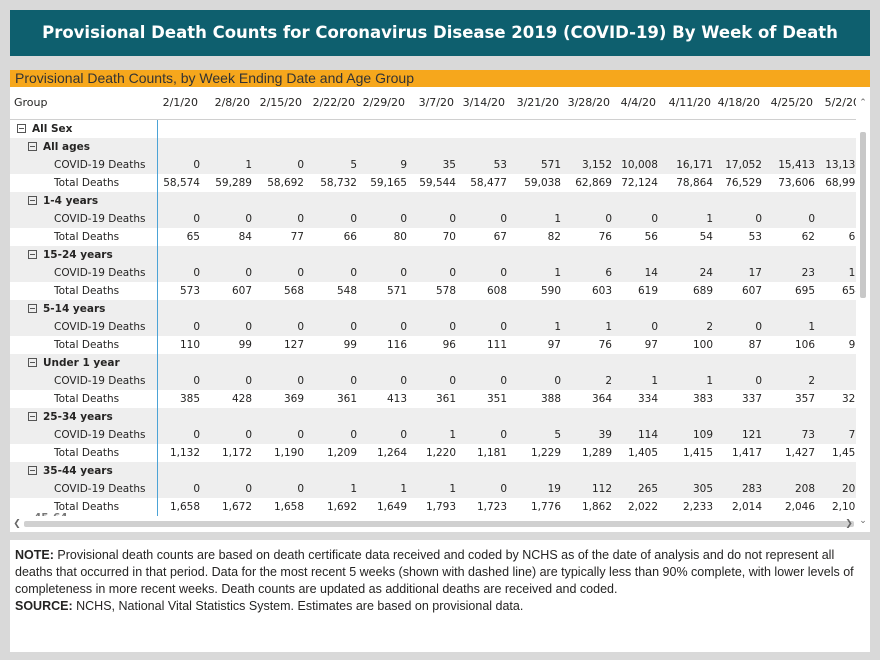 The image size is (880, 660). What do you see at coordinates (697, 453) in the screenshot?
I see `table-cell: 1,415` at bounding box center [697, 453].